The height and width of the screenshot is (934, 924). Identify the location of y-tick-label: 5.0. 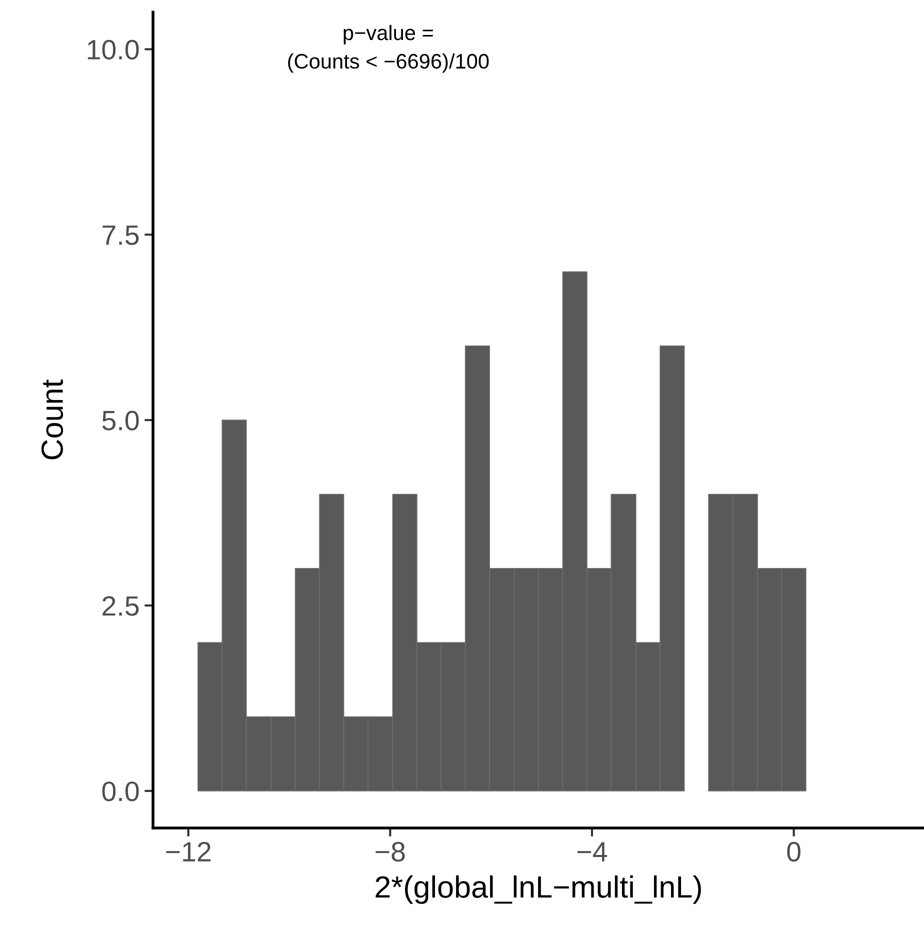
(120, 420).